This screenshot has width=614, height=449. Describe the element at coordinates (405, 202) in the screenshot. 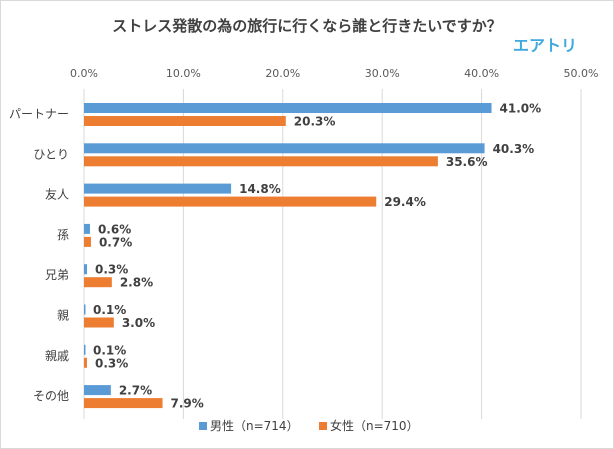

I see `data-label: 29.4%` at that location.